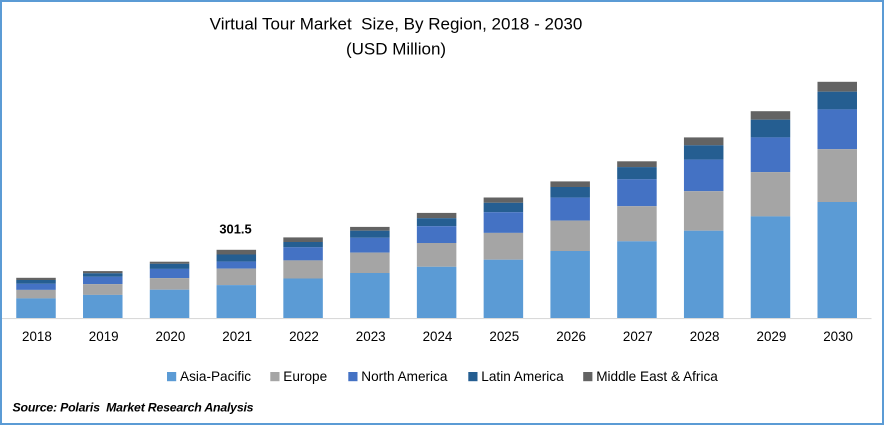 This screenshot has width=884, height=425. What do you see at coordinates (37, 336) in the screenshot?
I see `svg-text: 2018` at bounding box center [37, 336].